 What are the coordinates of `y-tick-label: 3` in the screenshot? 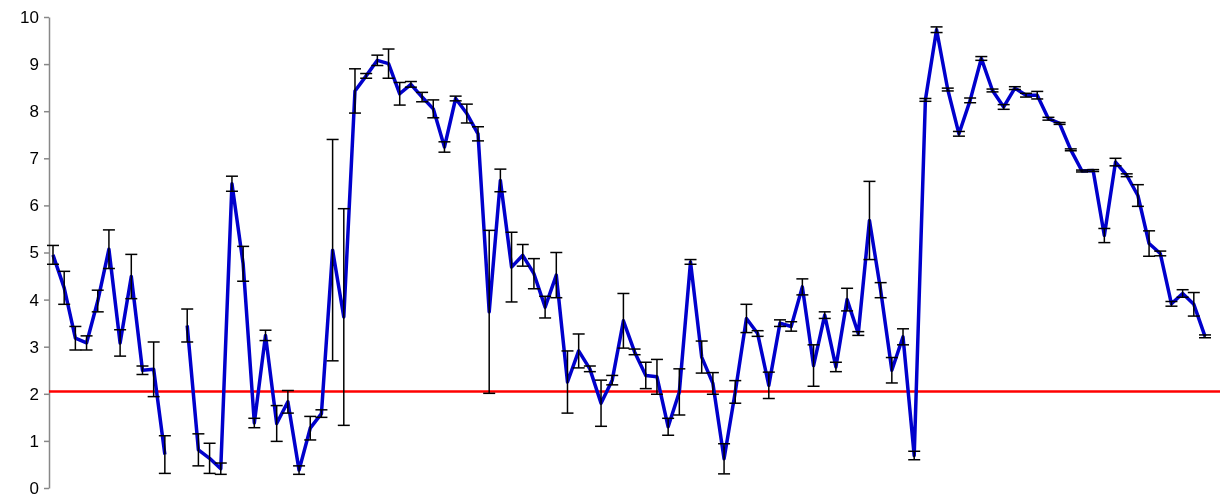 It's located at (34, 347).